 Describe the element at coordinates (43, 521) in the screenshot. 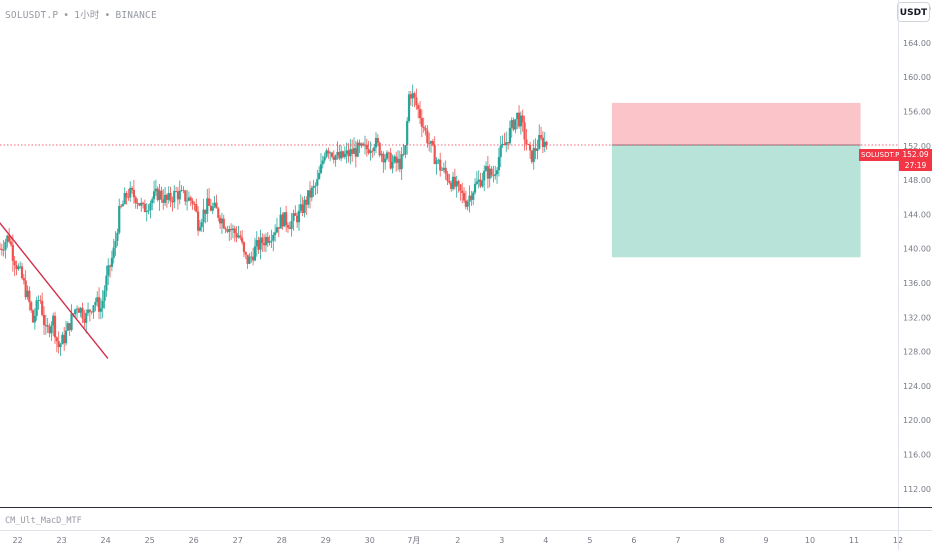

I see `indicator-label: CM_Ult_MacD_MTF` at that location.